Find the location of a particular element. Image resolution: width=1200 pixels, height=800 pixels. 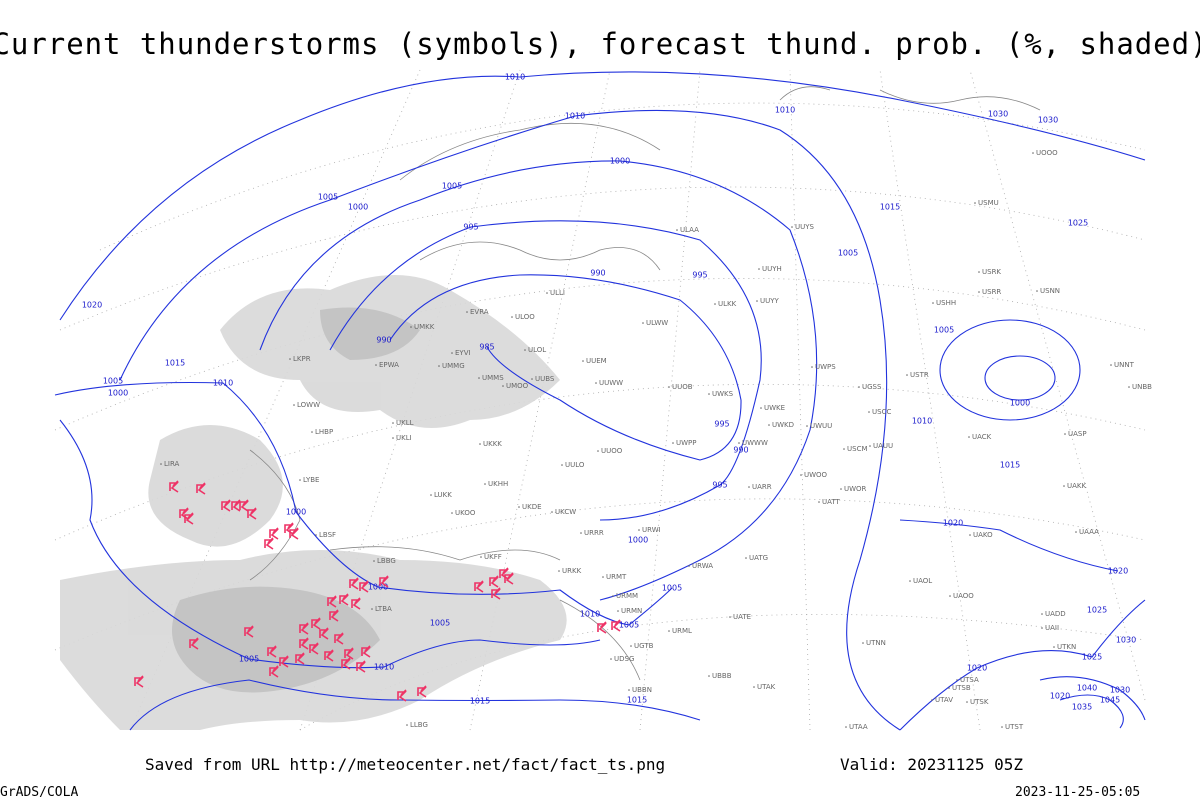

station-label: UKHH is located at coordinates (498, 484).